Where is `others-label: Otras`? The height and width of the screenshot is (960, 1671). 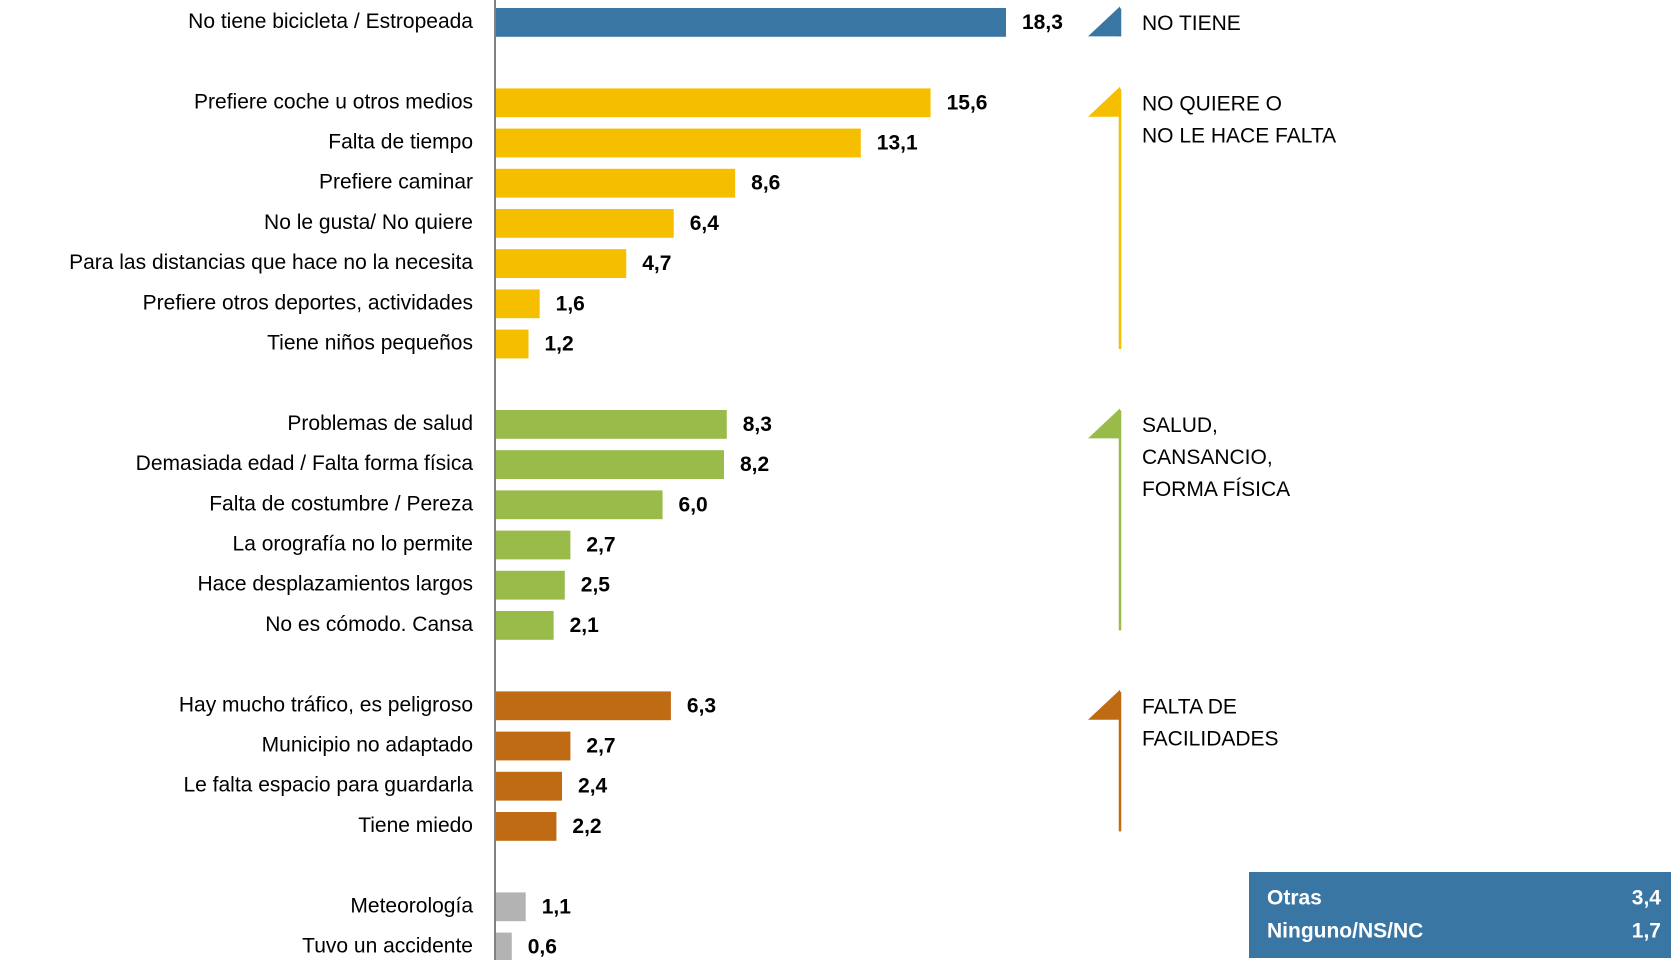
others-label: Otras is located at coordinates (1294, 898).